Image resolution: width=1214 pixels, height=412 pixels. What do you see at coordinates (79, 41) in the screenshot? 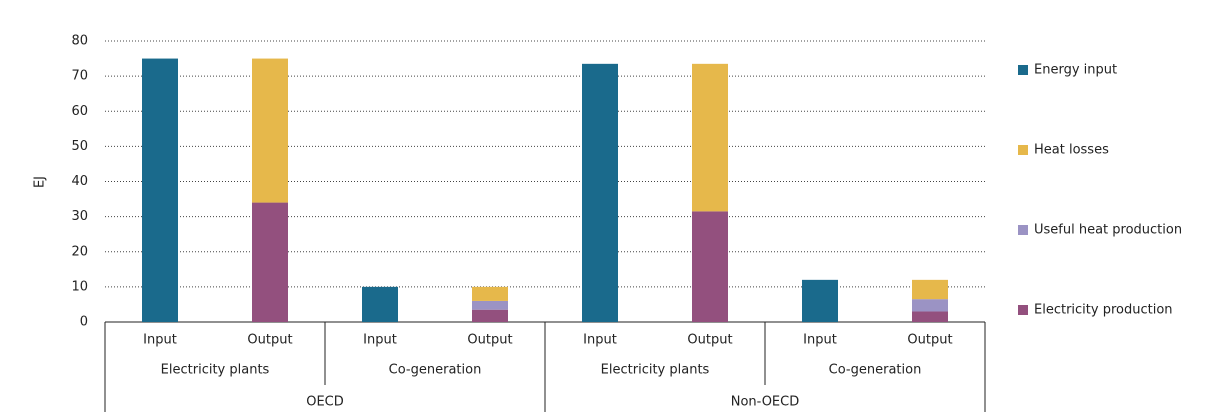
I see `y-tick-label: 80` at bounding box center [79, 41].